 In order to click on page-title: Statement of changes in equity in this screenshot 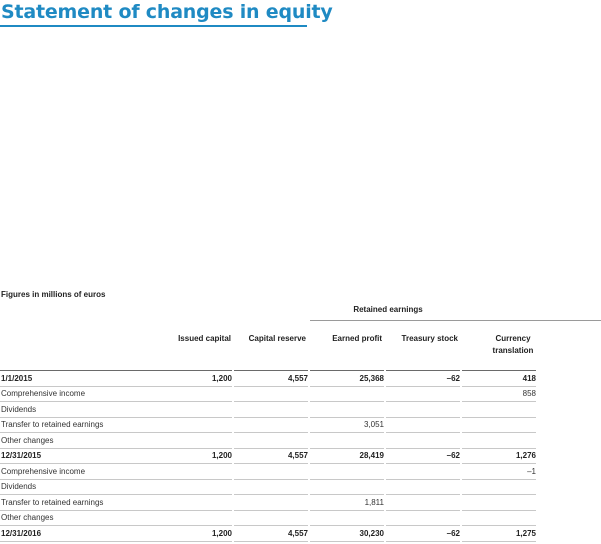, I will do `click(167, 12)`.